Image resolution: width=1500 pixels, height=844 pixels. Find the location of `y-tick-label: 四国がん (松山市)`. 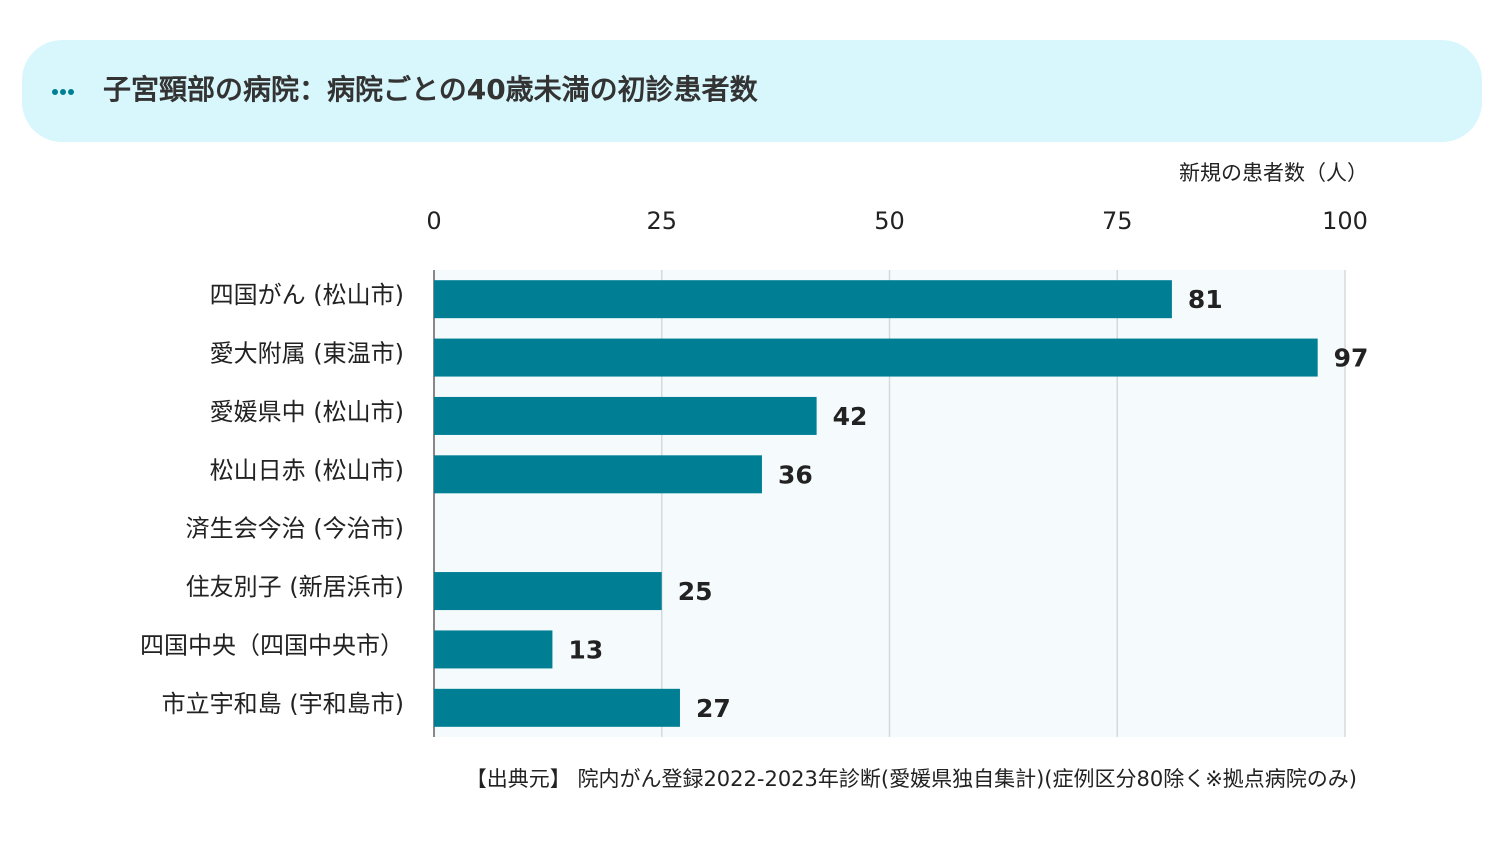

y-tick-label: 四国がん (松山市) is located at coordinates (307, 295).